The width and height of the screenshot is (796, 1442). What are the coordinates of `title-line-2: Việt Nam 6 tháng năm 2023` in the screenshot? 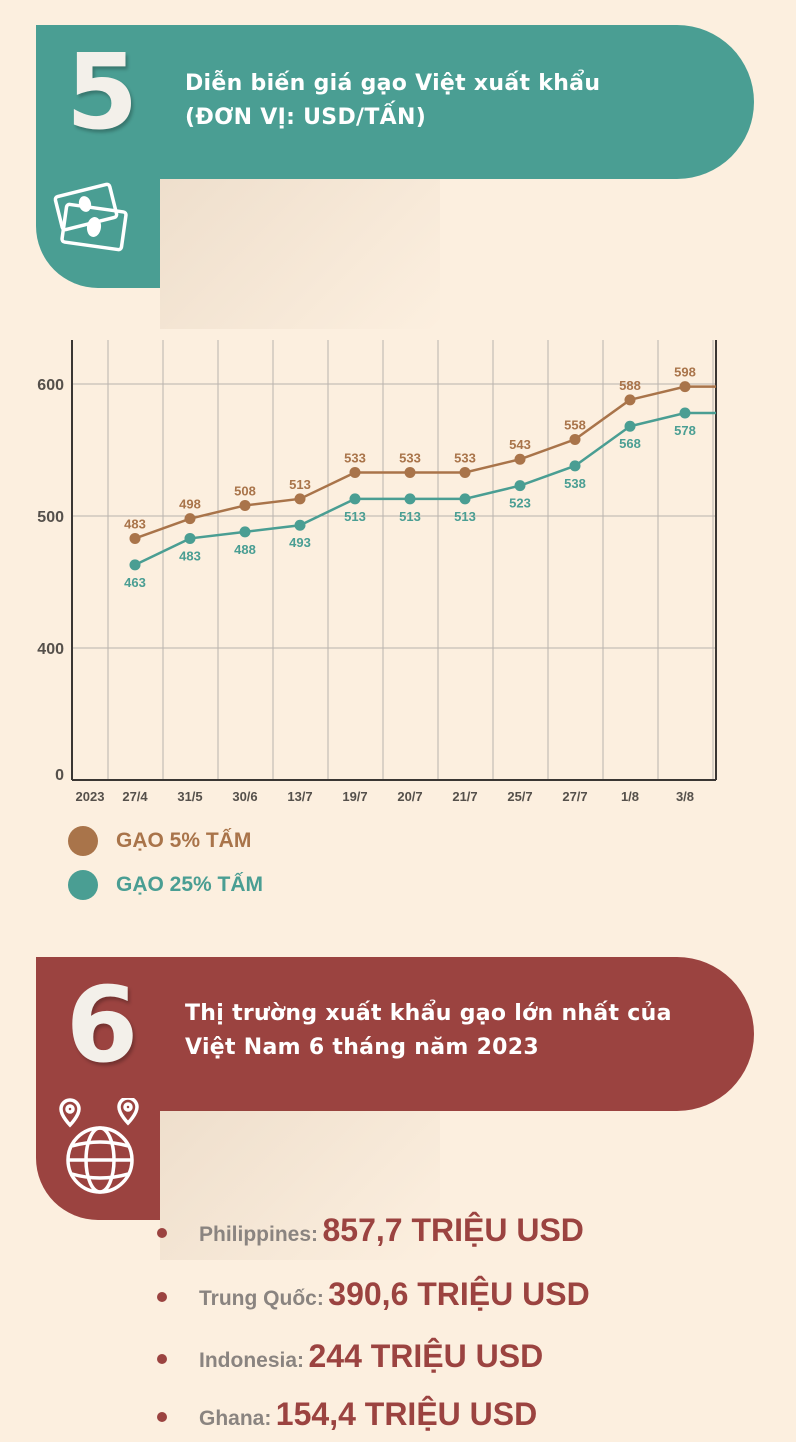 It's located at (362, 1047).